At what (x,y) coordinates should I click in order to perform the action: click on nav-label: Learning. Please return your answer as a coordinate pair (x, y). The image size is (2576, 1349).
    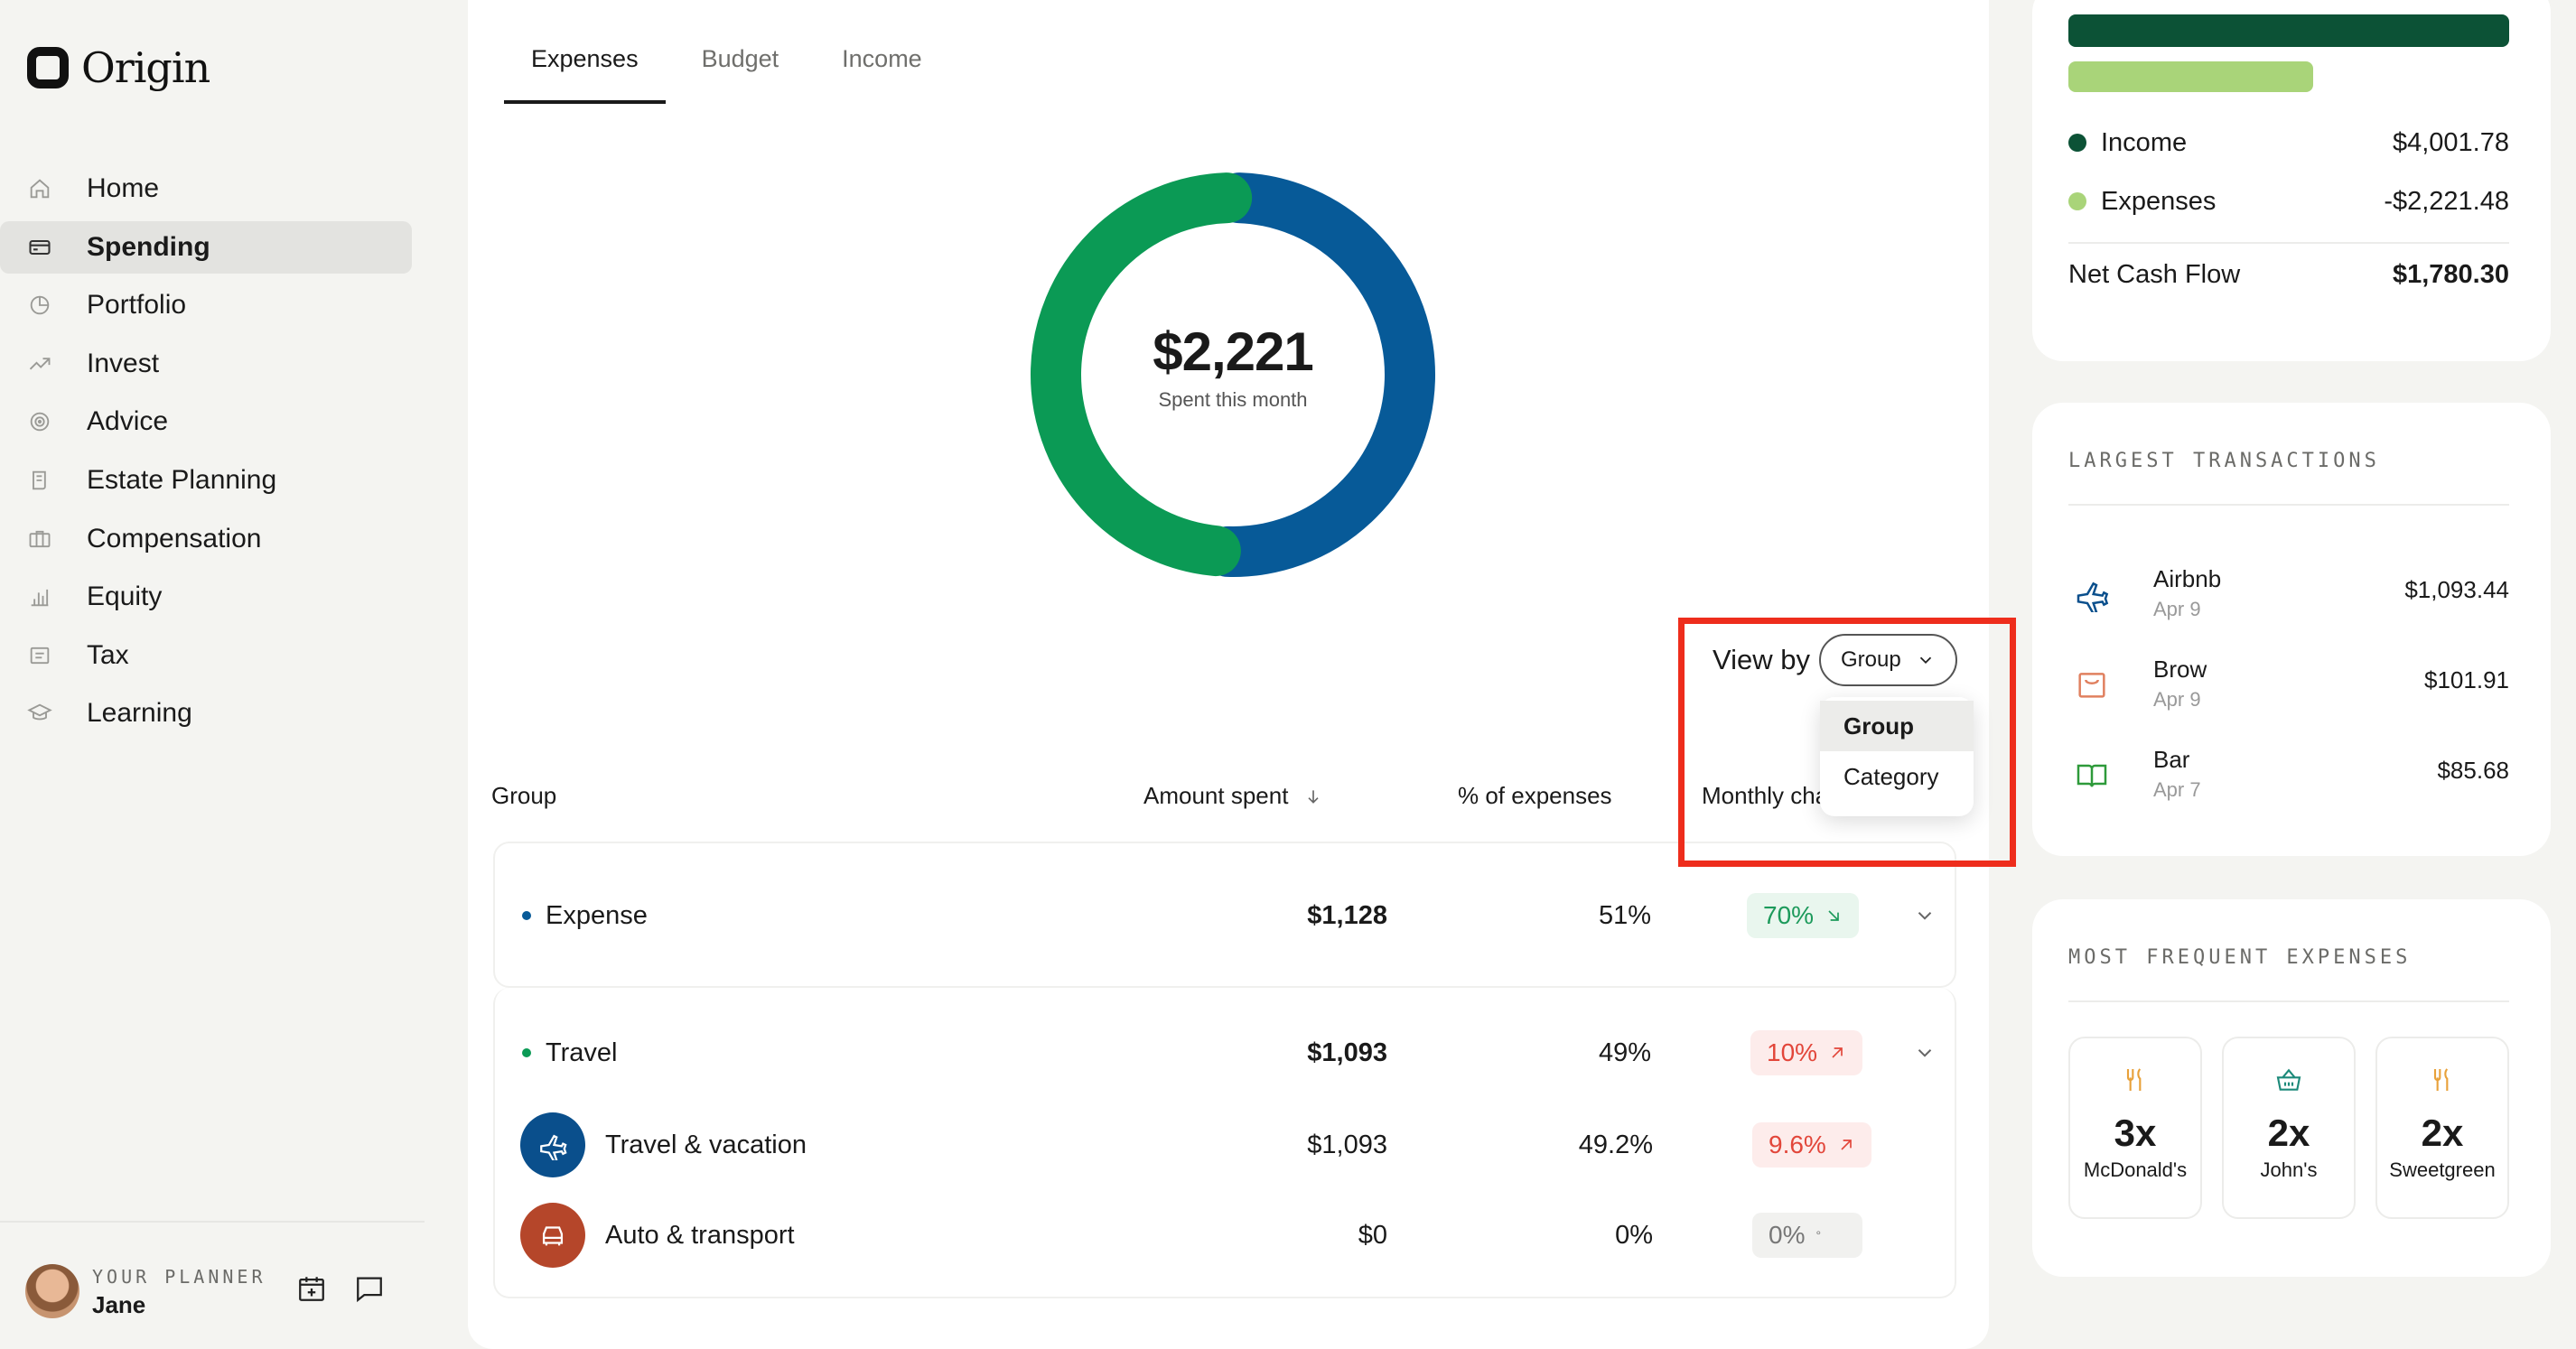
    Looking at the image, I should click on (139, 713).